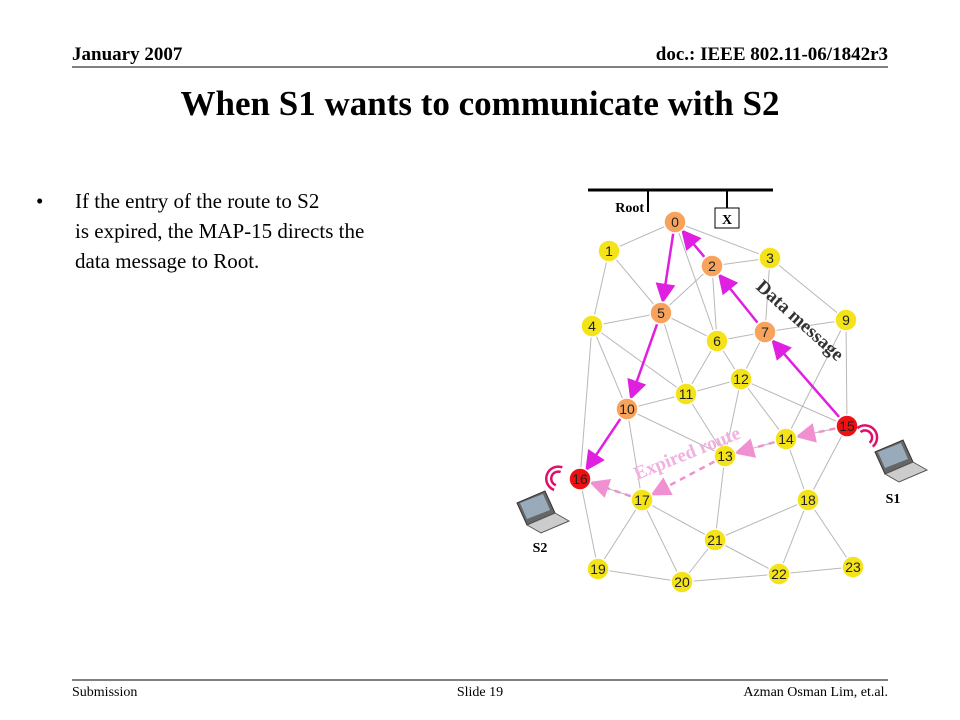  I want to click on node-label: 7, so click(765, 332).